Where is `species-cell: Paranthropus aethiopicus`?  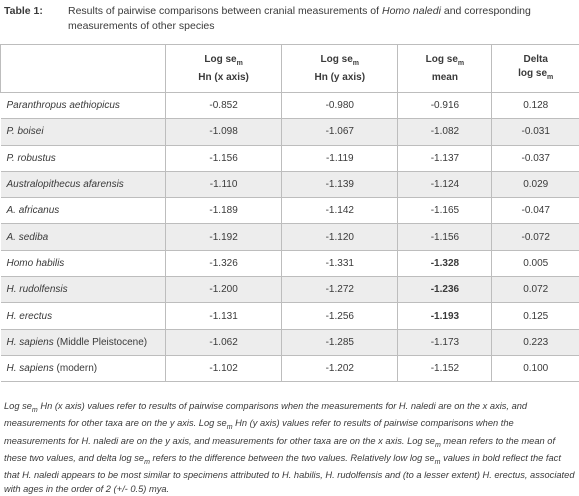
species-cell: Paranthropus aethiopicus is located at coordinates (83, 106).